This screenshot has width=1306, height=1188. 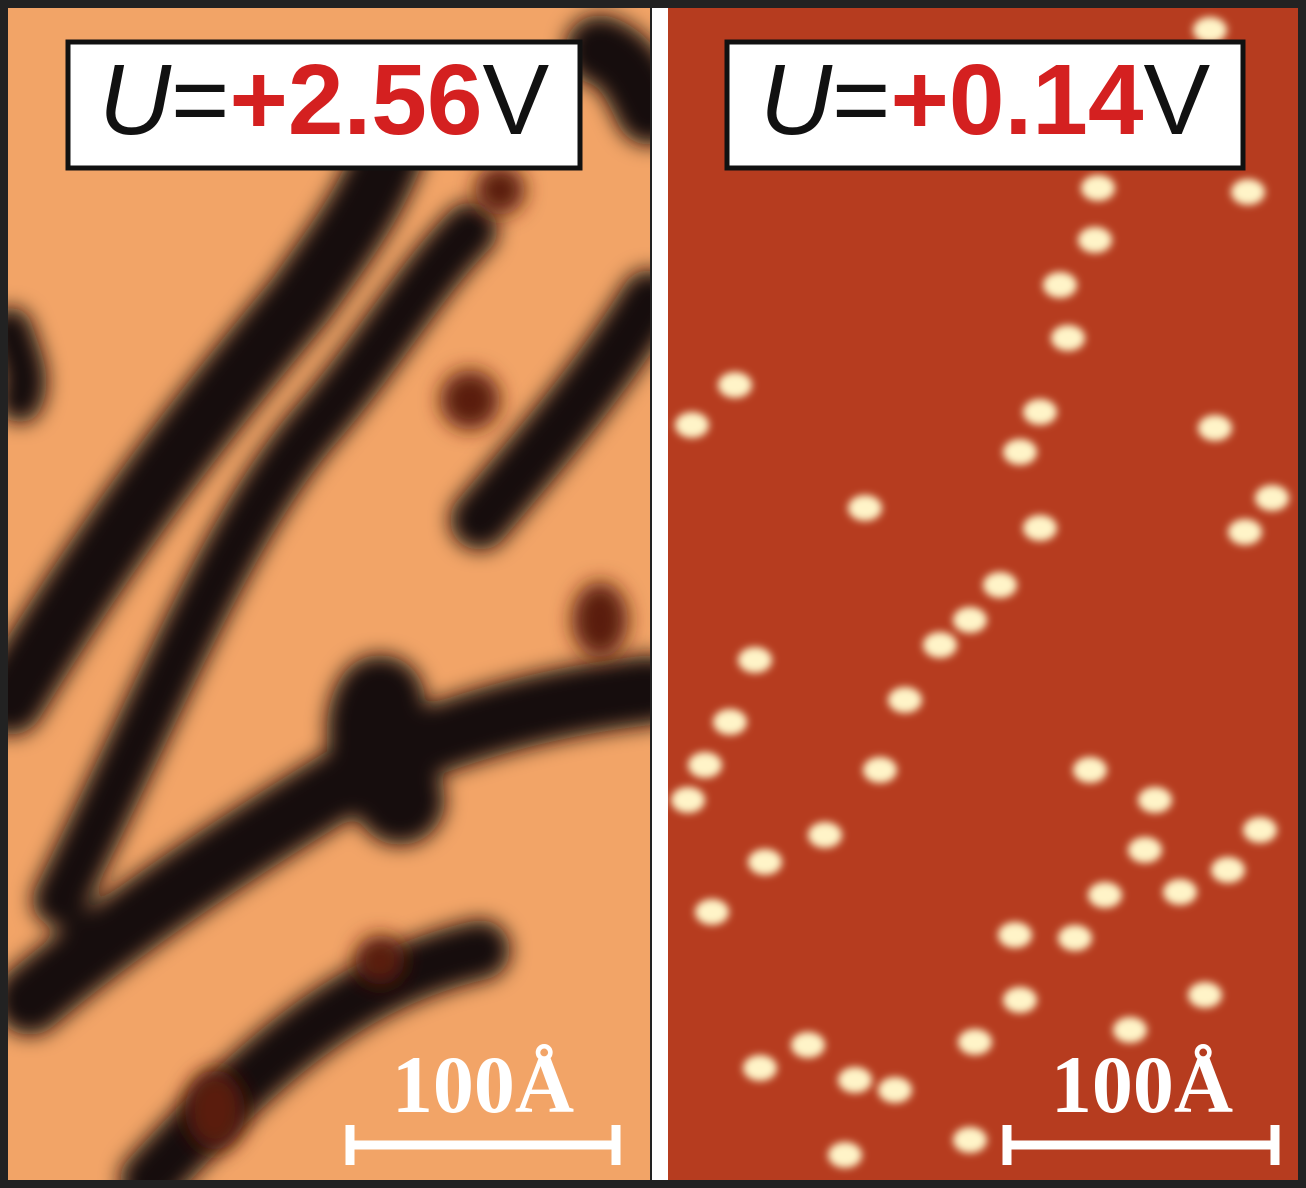 What do you see at coordinates (660, 594) in the screenshot?
I see `divider` at bounding box center [660, 594].